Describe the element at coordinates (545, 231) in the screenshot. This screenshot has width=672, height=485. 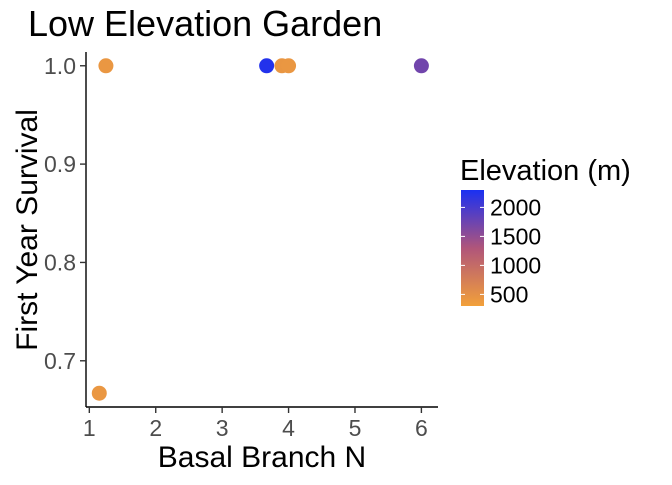
I see `color-legend: Elevation (m) 500 1000 1500 2000` at that location.